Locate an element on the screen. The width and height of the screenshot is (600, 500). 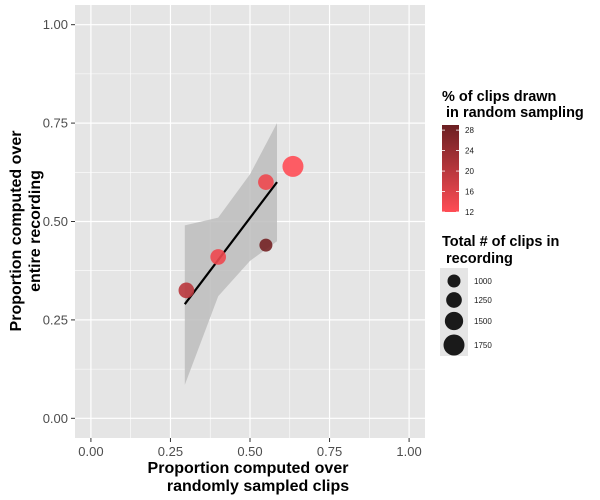
y-axis-ticks: 0.00 0.25 0.50 0.75 1.00 is located at coordinates (59, 221).